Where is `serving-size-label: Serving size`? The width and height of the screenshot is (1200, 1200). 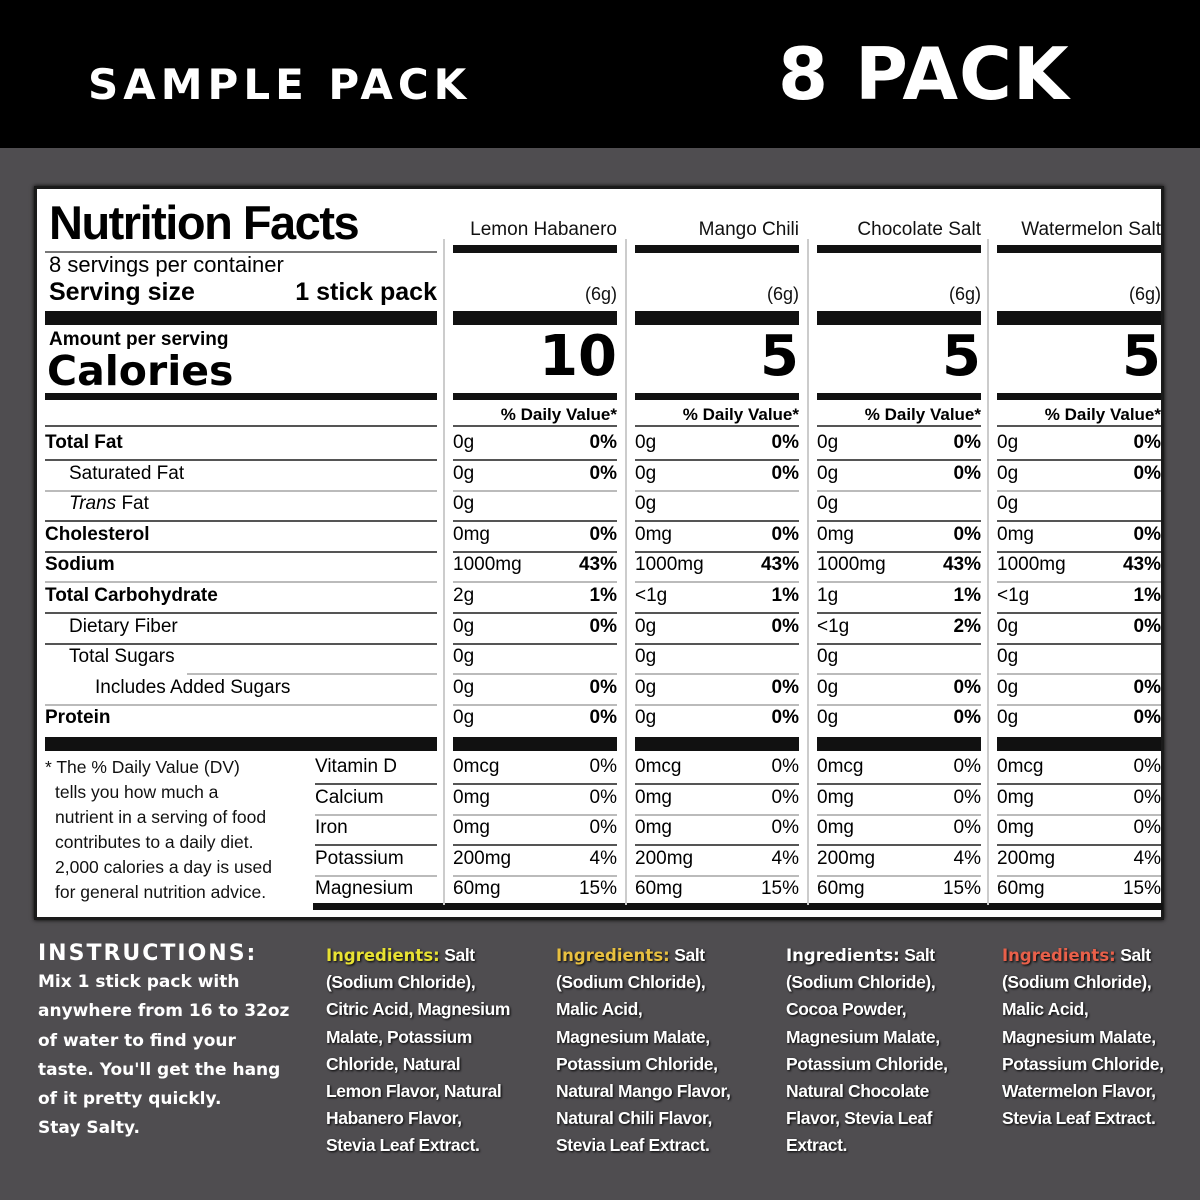
serving-size-label: Serving size is located at coordinates (122, 292).